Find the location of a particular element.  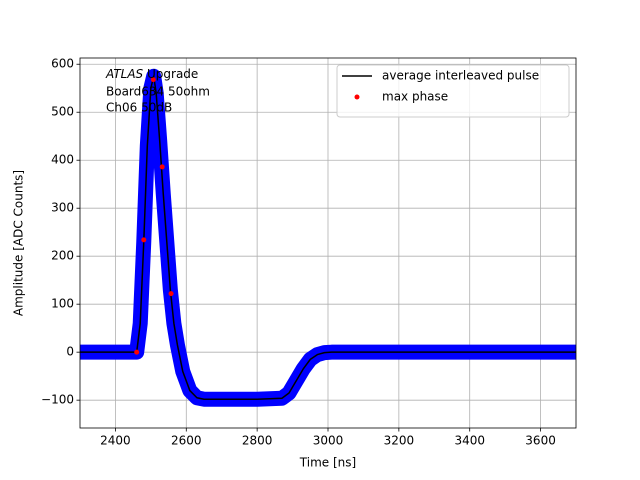

legend-marker is located at coordinates (357, 97).